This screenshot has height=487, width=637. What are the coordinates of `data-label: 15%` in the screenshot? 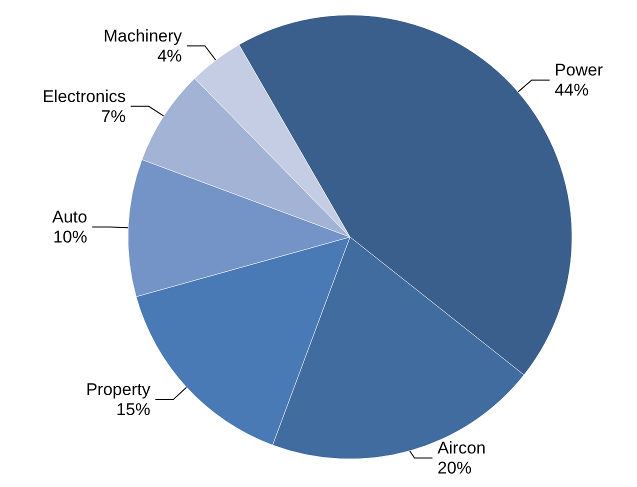 It's located at (133, 409).